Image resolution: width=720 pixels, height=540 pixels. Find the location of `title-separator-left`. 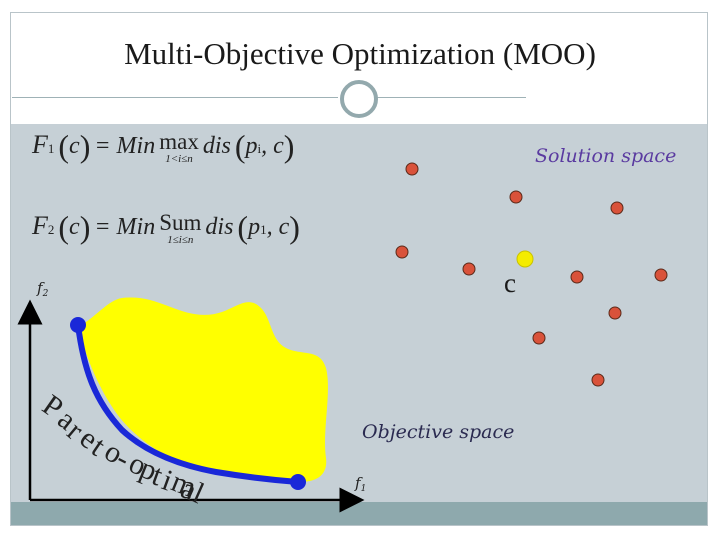

title-separator-left is located at coordinates (175, 97).